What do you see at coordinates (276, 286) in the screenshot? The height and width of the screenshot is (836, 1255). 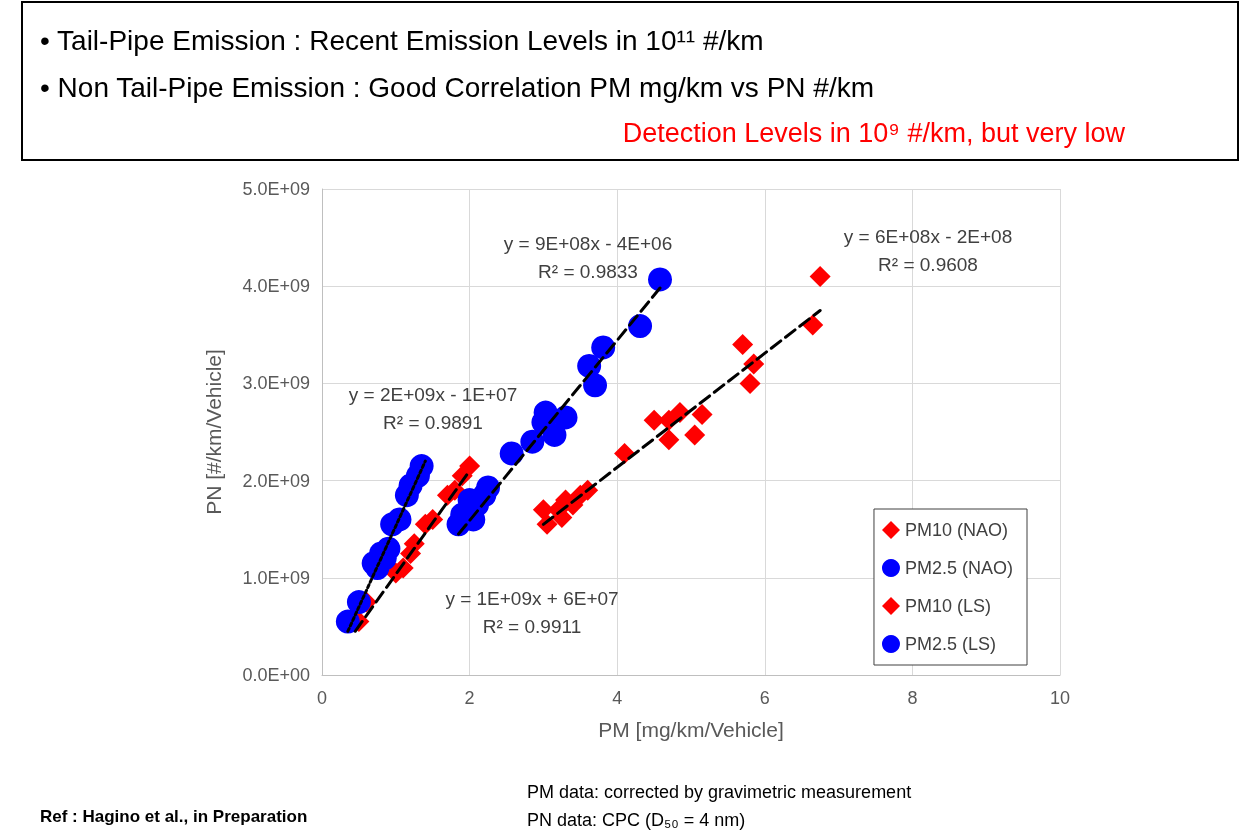 I see `y-tick-label: 4.0E+09` at bounding box center [276, 286].